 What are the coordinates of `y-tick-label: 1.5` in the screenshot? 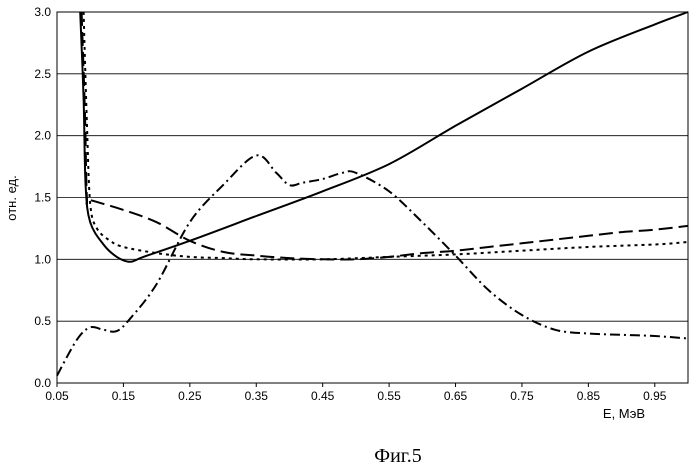 It's located at (42, 198).